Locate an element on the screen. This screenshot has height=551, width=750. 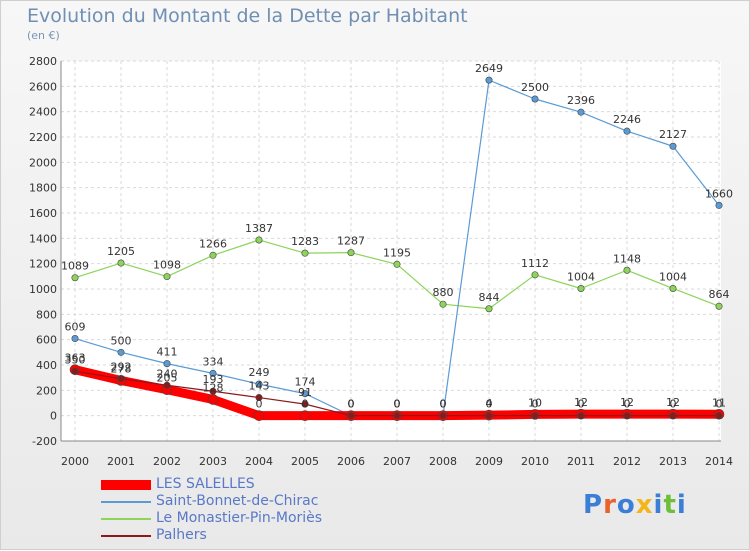
y-tick-label: 200 is located at coordinates (46, 390).